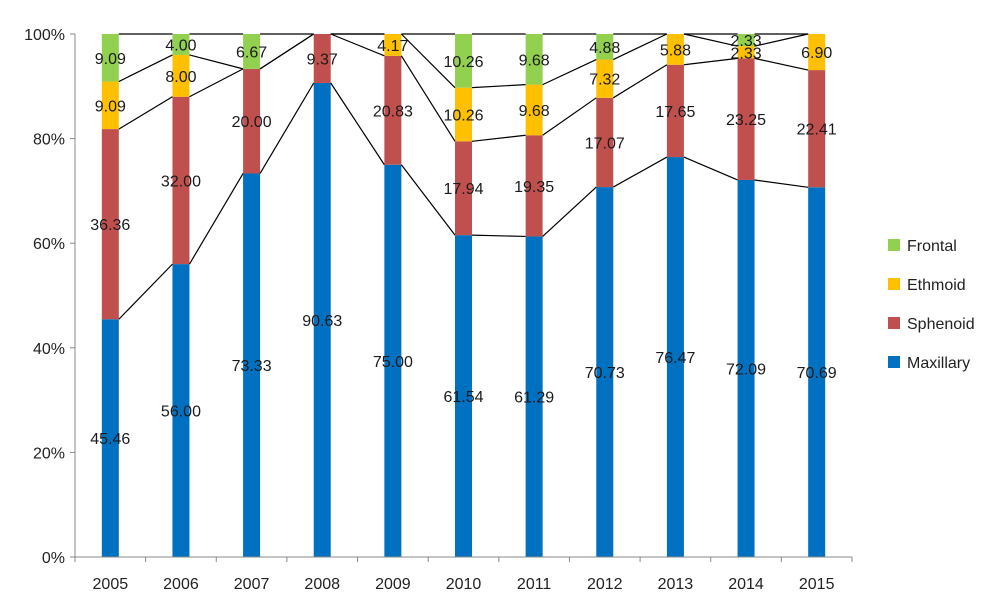 Image resolution: width=1008 pixels, height=610 pixels. I want to click on x-tick-label: 2006, so click(181, 584).